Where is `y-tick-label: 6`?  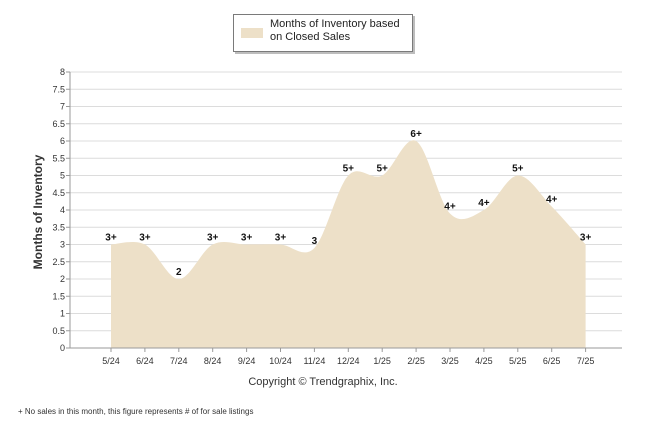 y-tick-label: 6 is located at coordinates (62, 141).